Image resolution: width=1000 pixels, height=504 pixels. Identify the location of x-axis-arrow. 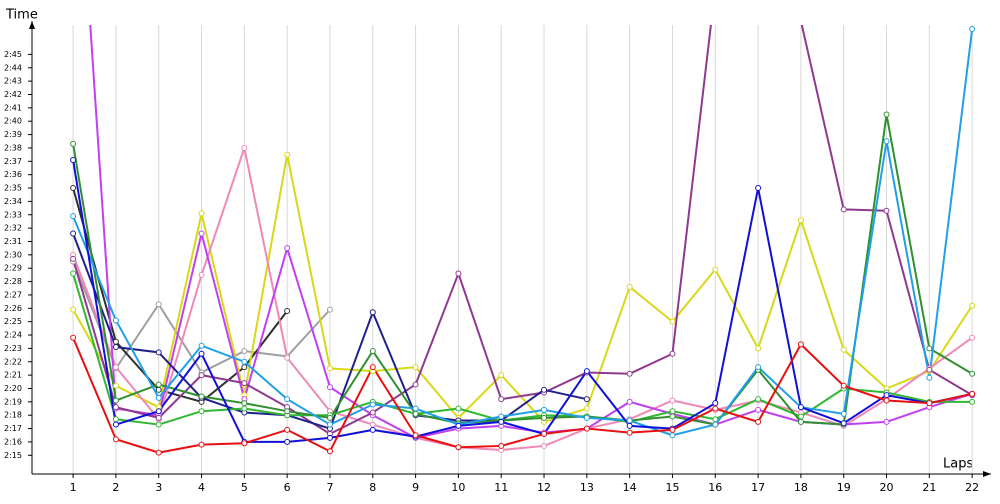
(987, 474).